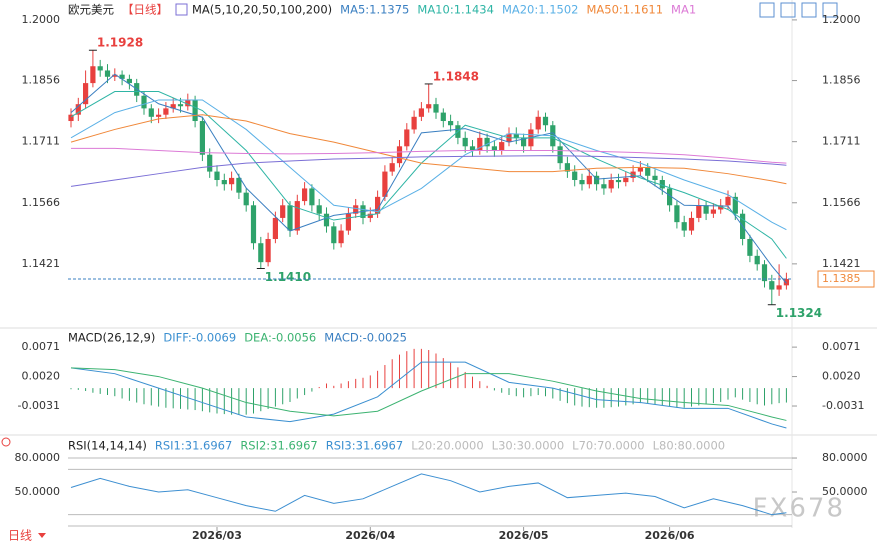 The image size is (877, 544). I want to click on legend-label: L70:70.0000, so click(608, 446).